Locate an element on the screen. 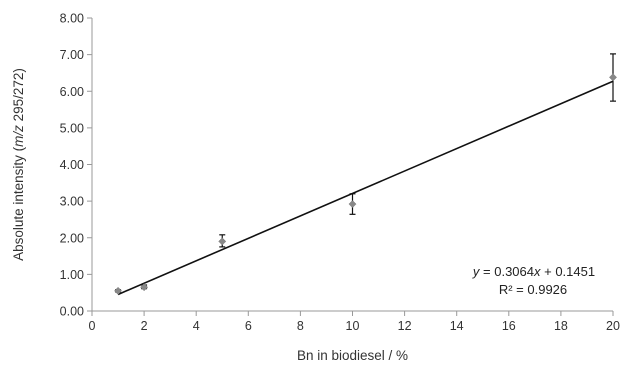 The width and height of the screenshot is (623, 368). y-tick-label: 8.00 is located at coordinates (72, 19).